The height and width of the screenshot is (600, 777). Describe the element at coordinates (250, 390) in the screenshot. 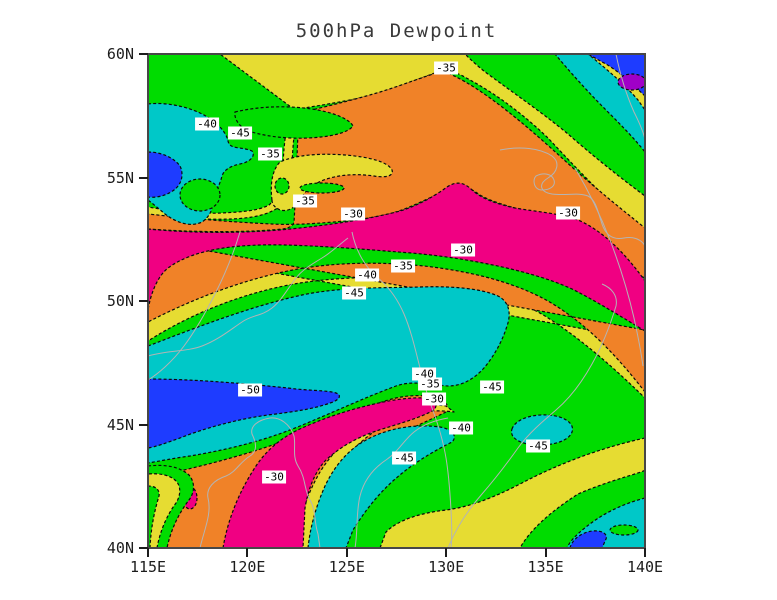

I see `contour-value-label: -50` at that location.